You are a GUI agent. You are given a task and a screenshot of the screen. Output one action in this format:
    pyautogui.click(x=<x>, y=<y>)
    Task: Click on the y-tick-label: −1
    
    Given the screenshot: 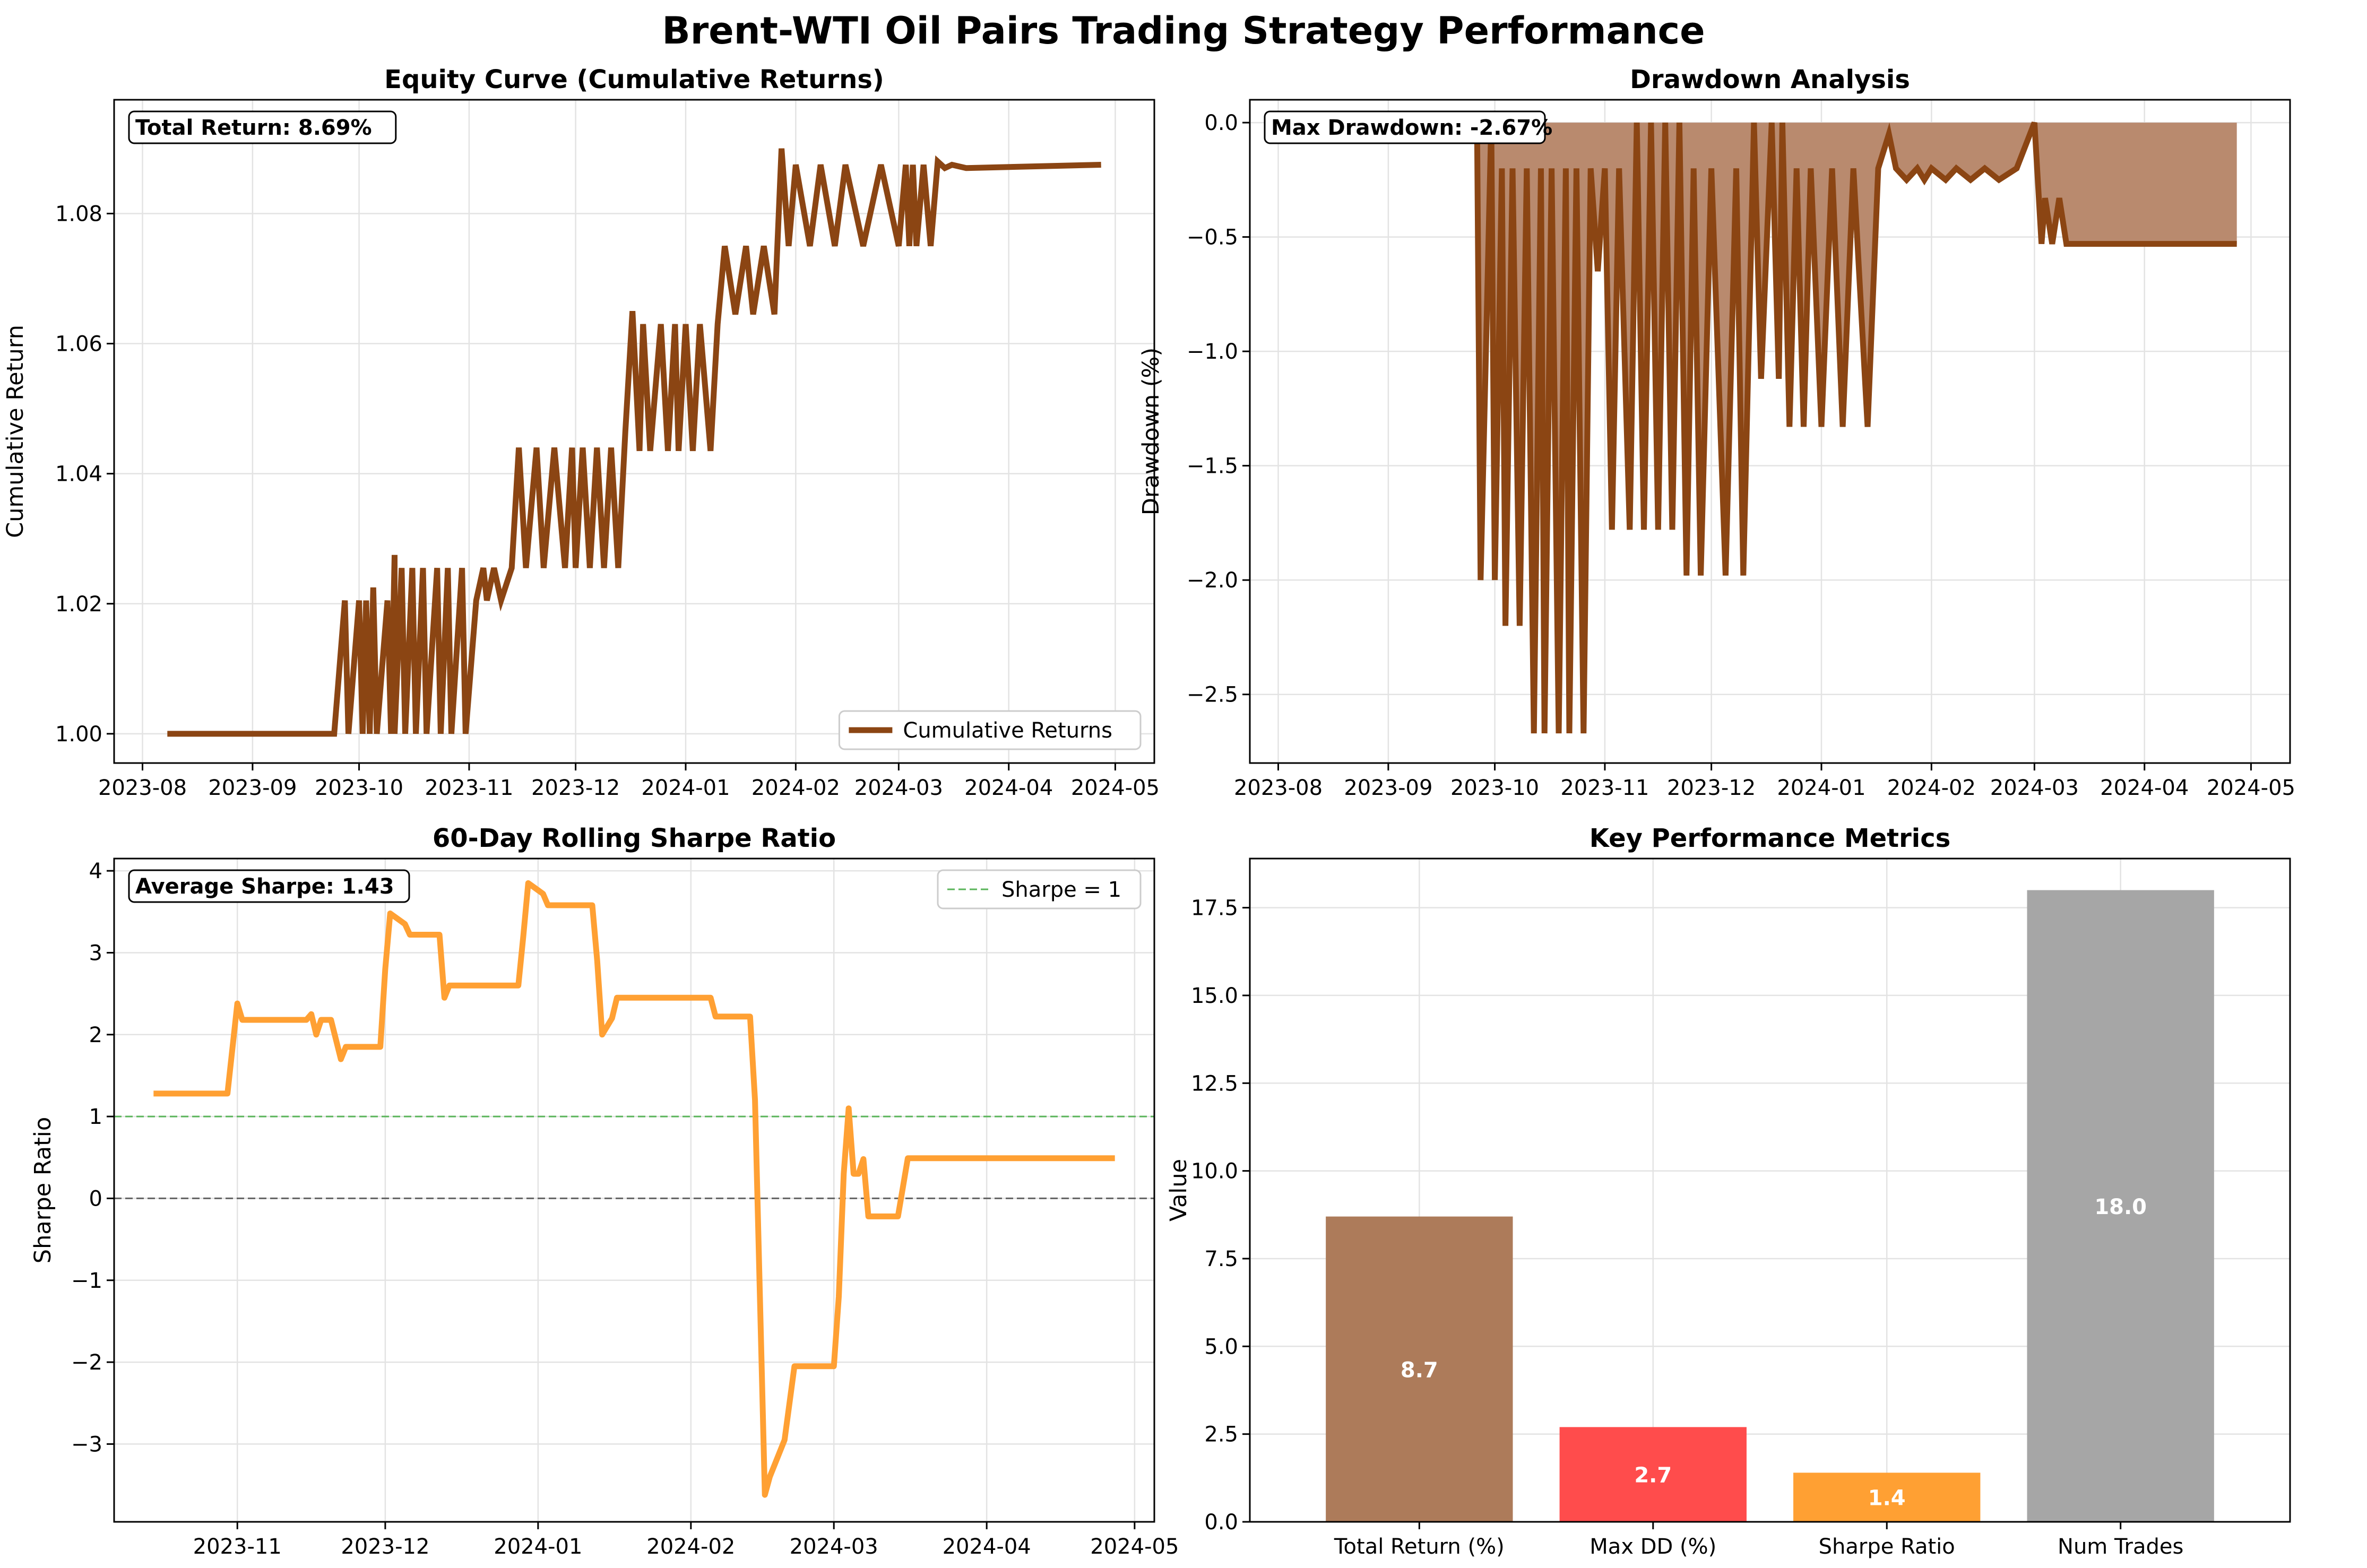 What is the action you would take?
    pyautogui.click(x=86, y=1281)
    